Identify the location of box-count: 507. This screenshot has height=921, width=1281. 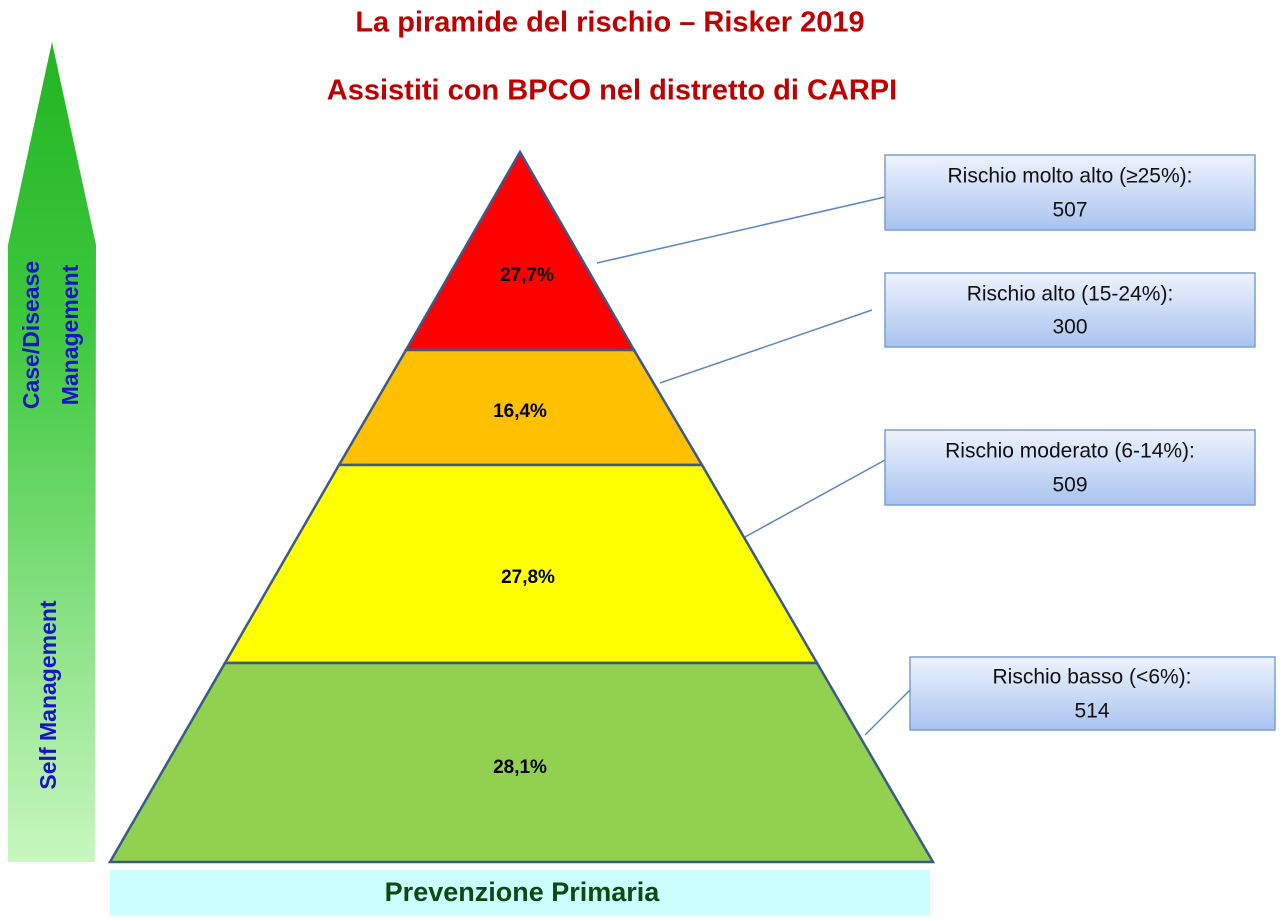
(1069, 210).